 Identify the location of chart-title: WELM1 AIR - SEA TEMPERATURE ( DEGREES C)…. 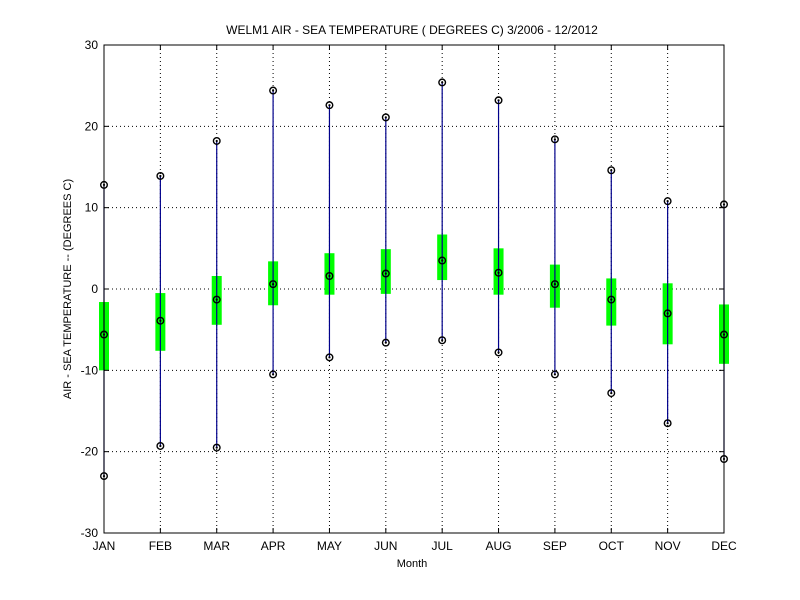
(412, 30).